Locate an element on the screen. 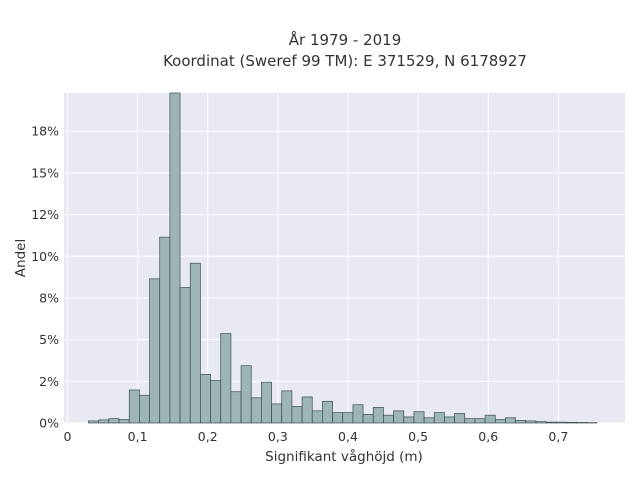 The width and height of the screenshot is (640, 480). x-tick-label: 0,7 is located at coordinates (558, 436).